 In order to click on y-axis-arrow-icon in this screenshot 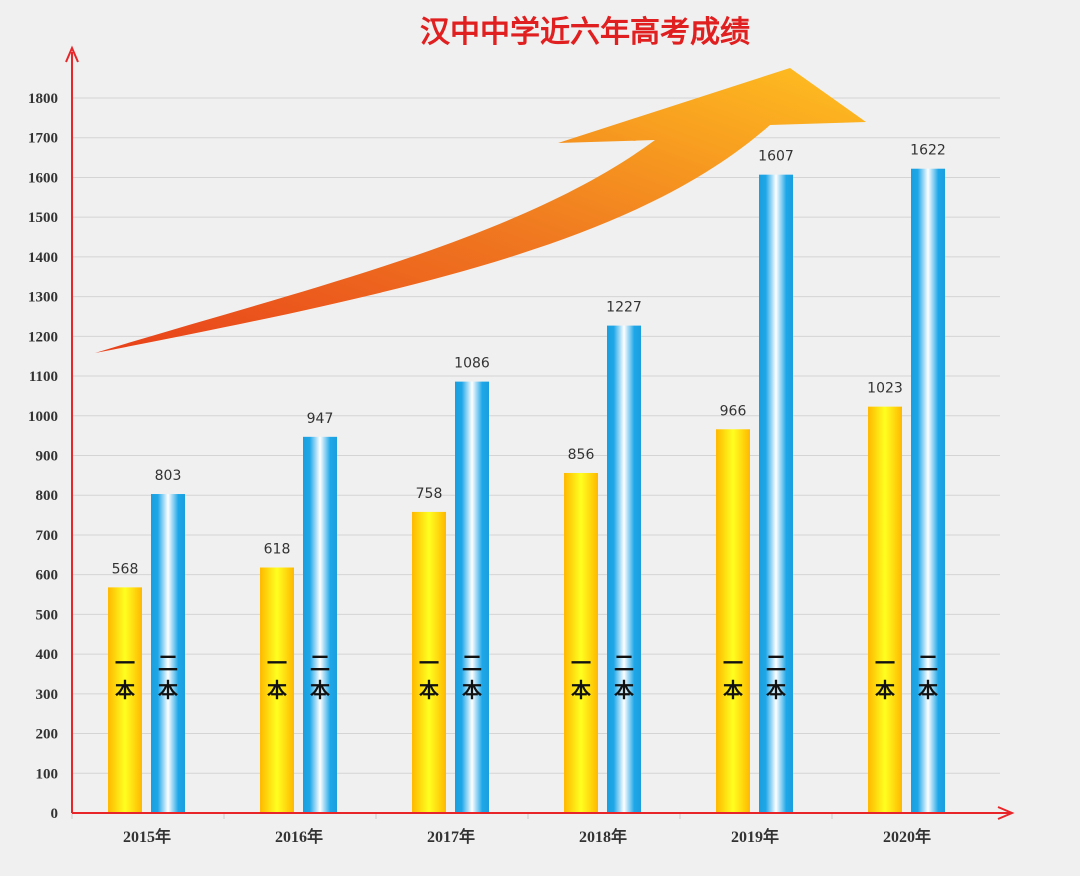, I will do `click(72, 54)`.